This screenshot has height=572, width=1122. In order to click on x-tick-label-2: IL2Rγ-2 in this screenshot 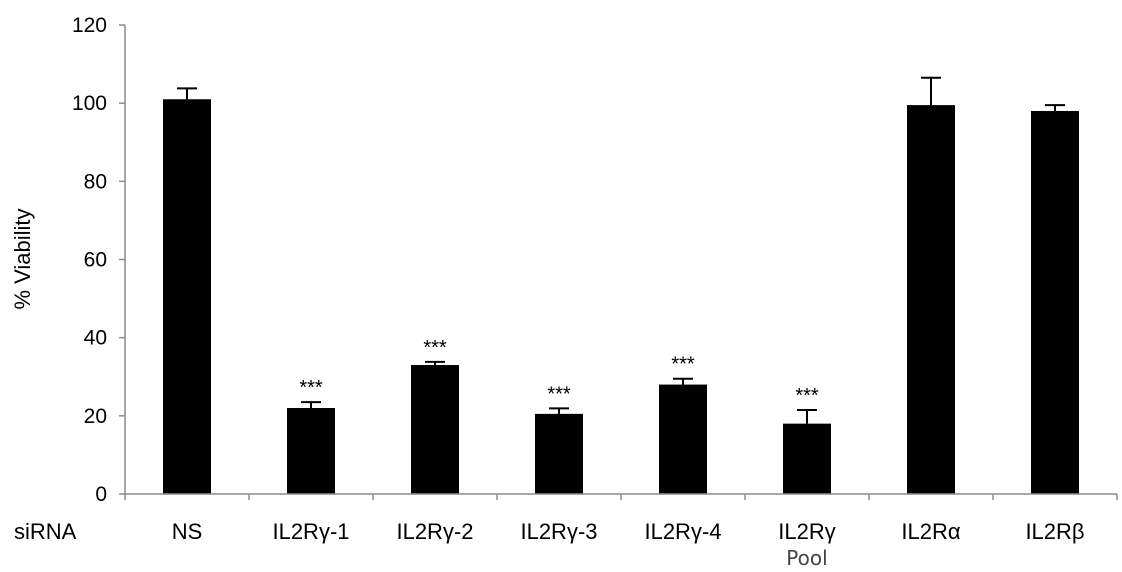, I will do `click(434, 531)`.